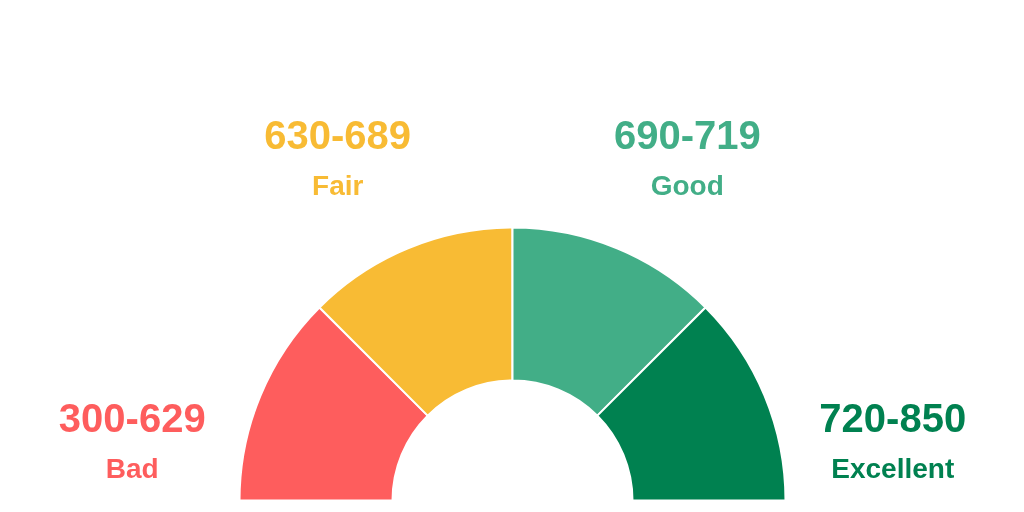 This screenshot has height=512, width=1024. What do you see at coordinates (132, 418) in the screenshot?
I see `data-label: 300-629` at bounding box center [132, 418].